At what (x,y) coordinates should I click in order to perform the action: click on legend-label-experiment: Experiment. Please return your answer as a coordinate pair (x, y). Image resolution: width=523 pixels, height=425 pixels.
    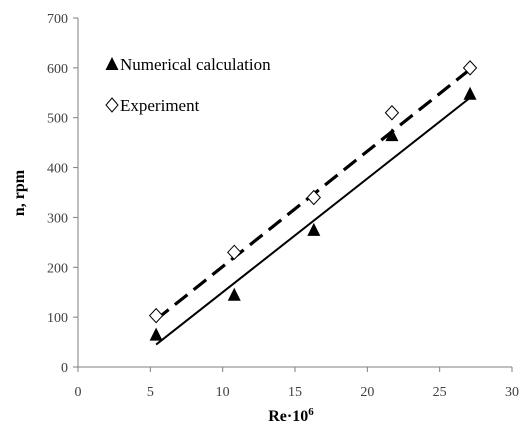
    Looking at the image, I should click on (160, 105).